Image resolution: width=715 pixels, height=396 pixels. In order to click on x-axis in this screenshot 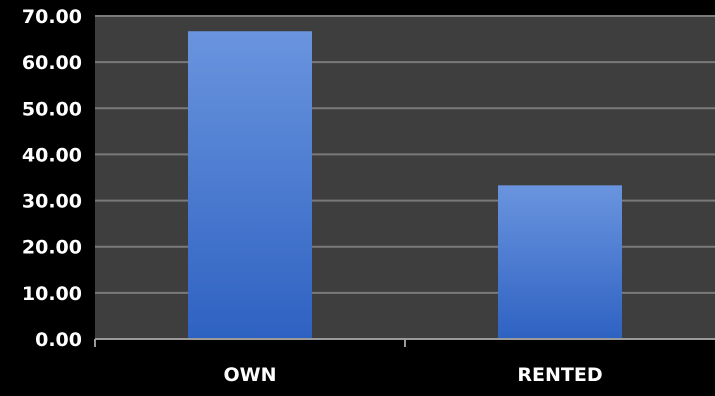, I will do `click(404, 342)`.